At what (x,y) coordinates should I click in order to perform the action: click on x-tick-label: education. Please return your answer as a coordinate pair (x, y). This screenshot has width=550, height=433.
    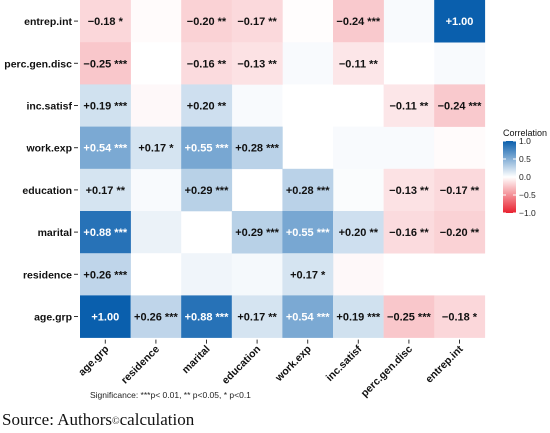
    Looking at the image, I should click on (242, 365).